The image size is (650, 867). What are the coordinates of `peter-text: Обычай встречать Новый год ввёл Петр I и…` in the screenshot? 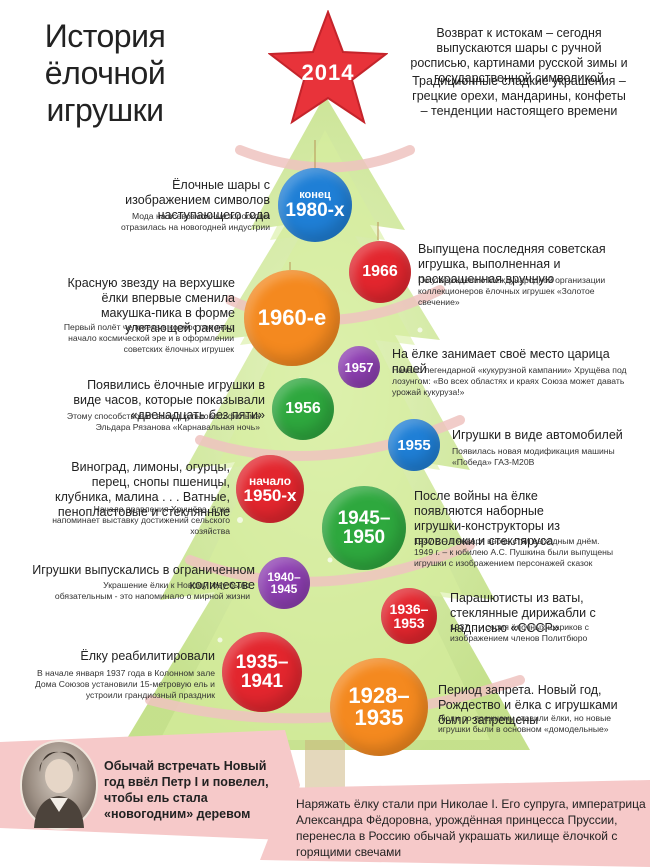 It's located at (186, 790).